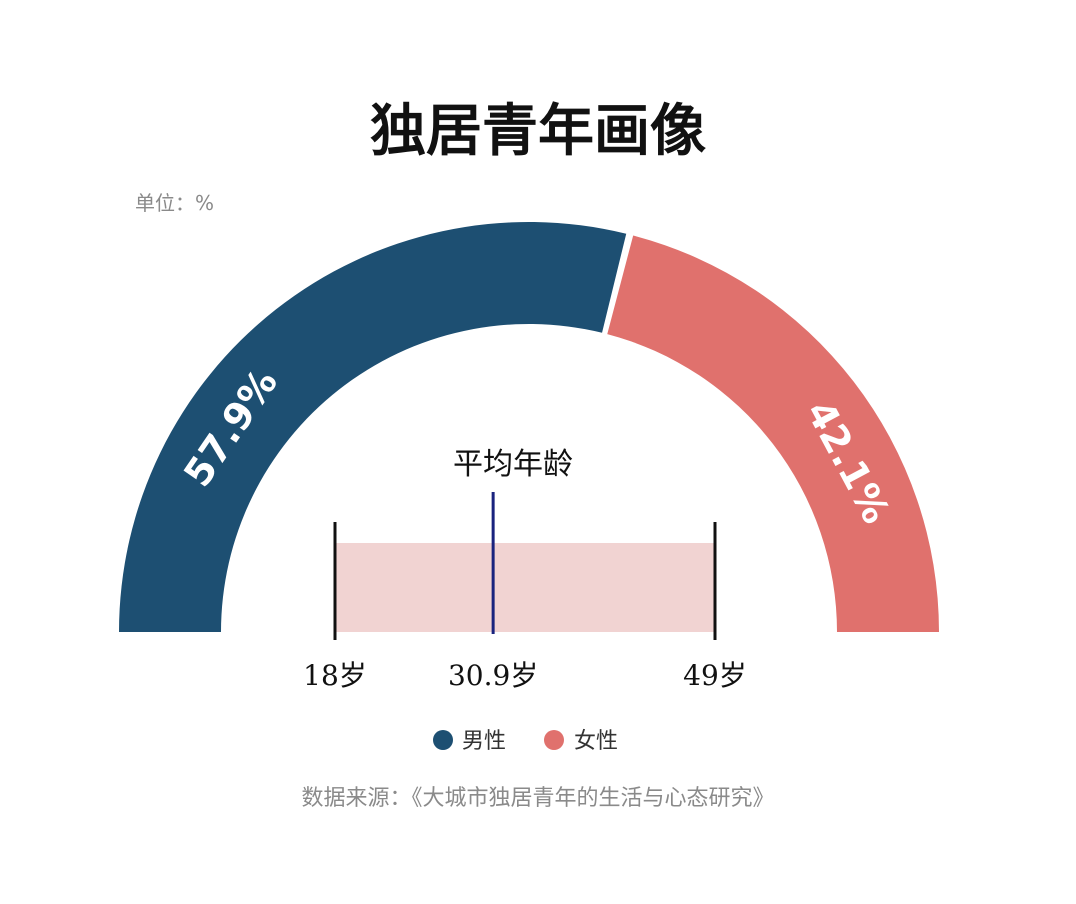  I want to click on legend-marker-female, so click(554, 740).